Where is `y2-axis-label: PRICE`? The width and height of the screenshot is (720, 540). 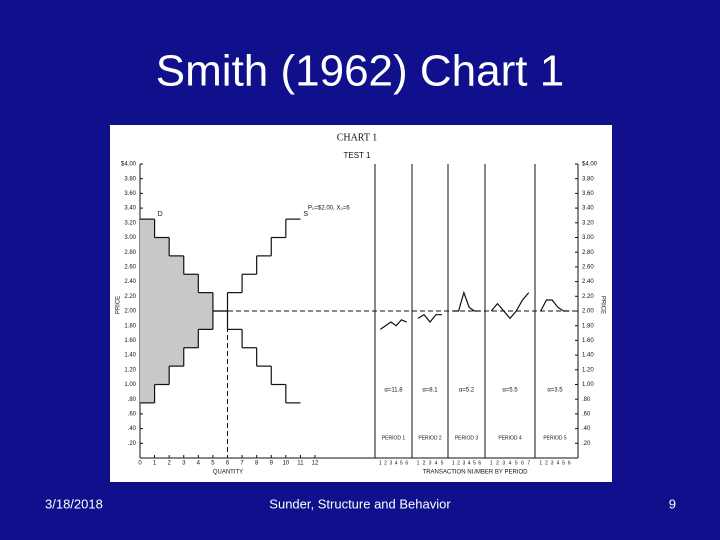
y2-axis-label: PRICE is located at coordinates (602, 305).